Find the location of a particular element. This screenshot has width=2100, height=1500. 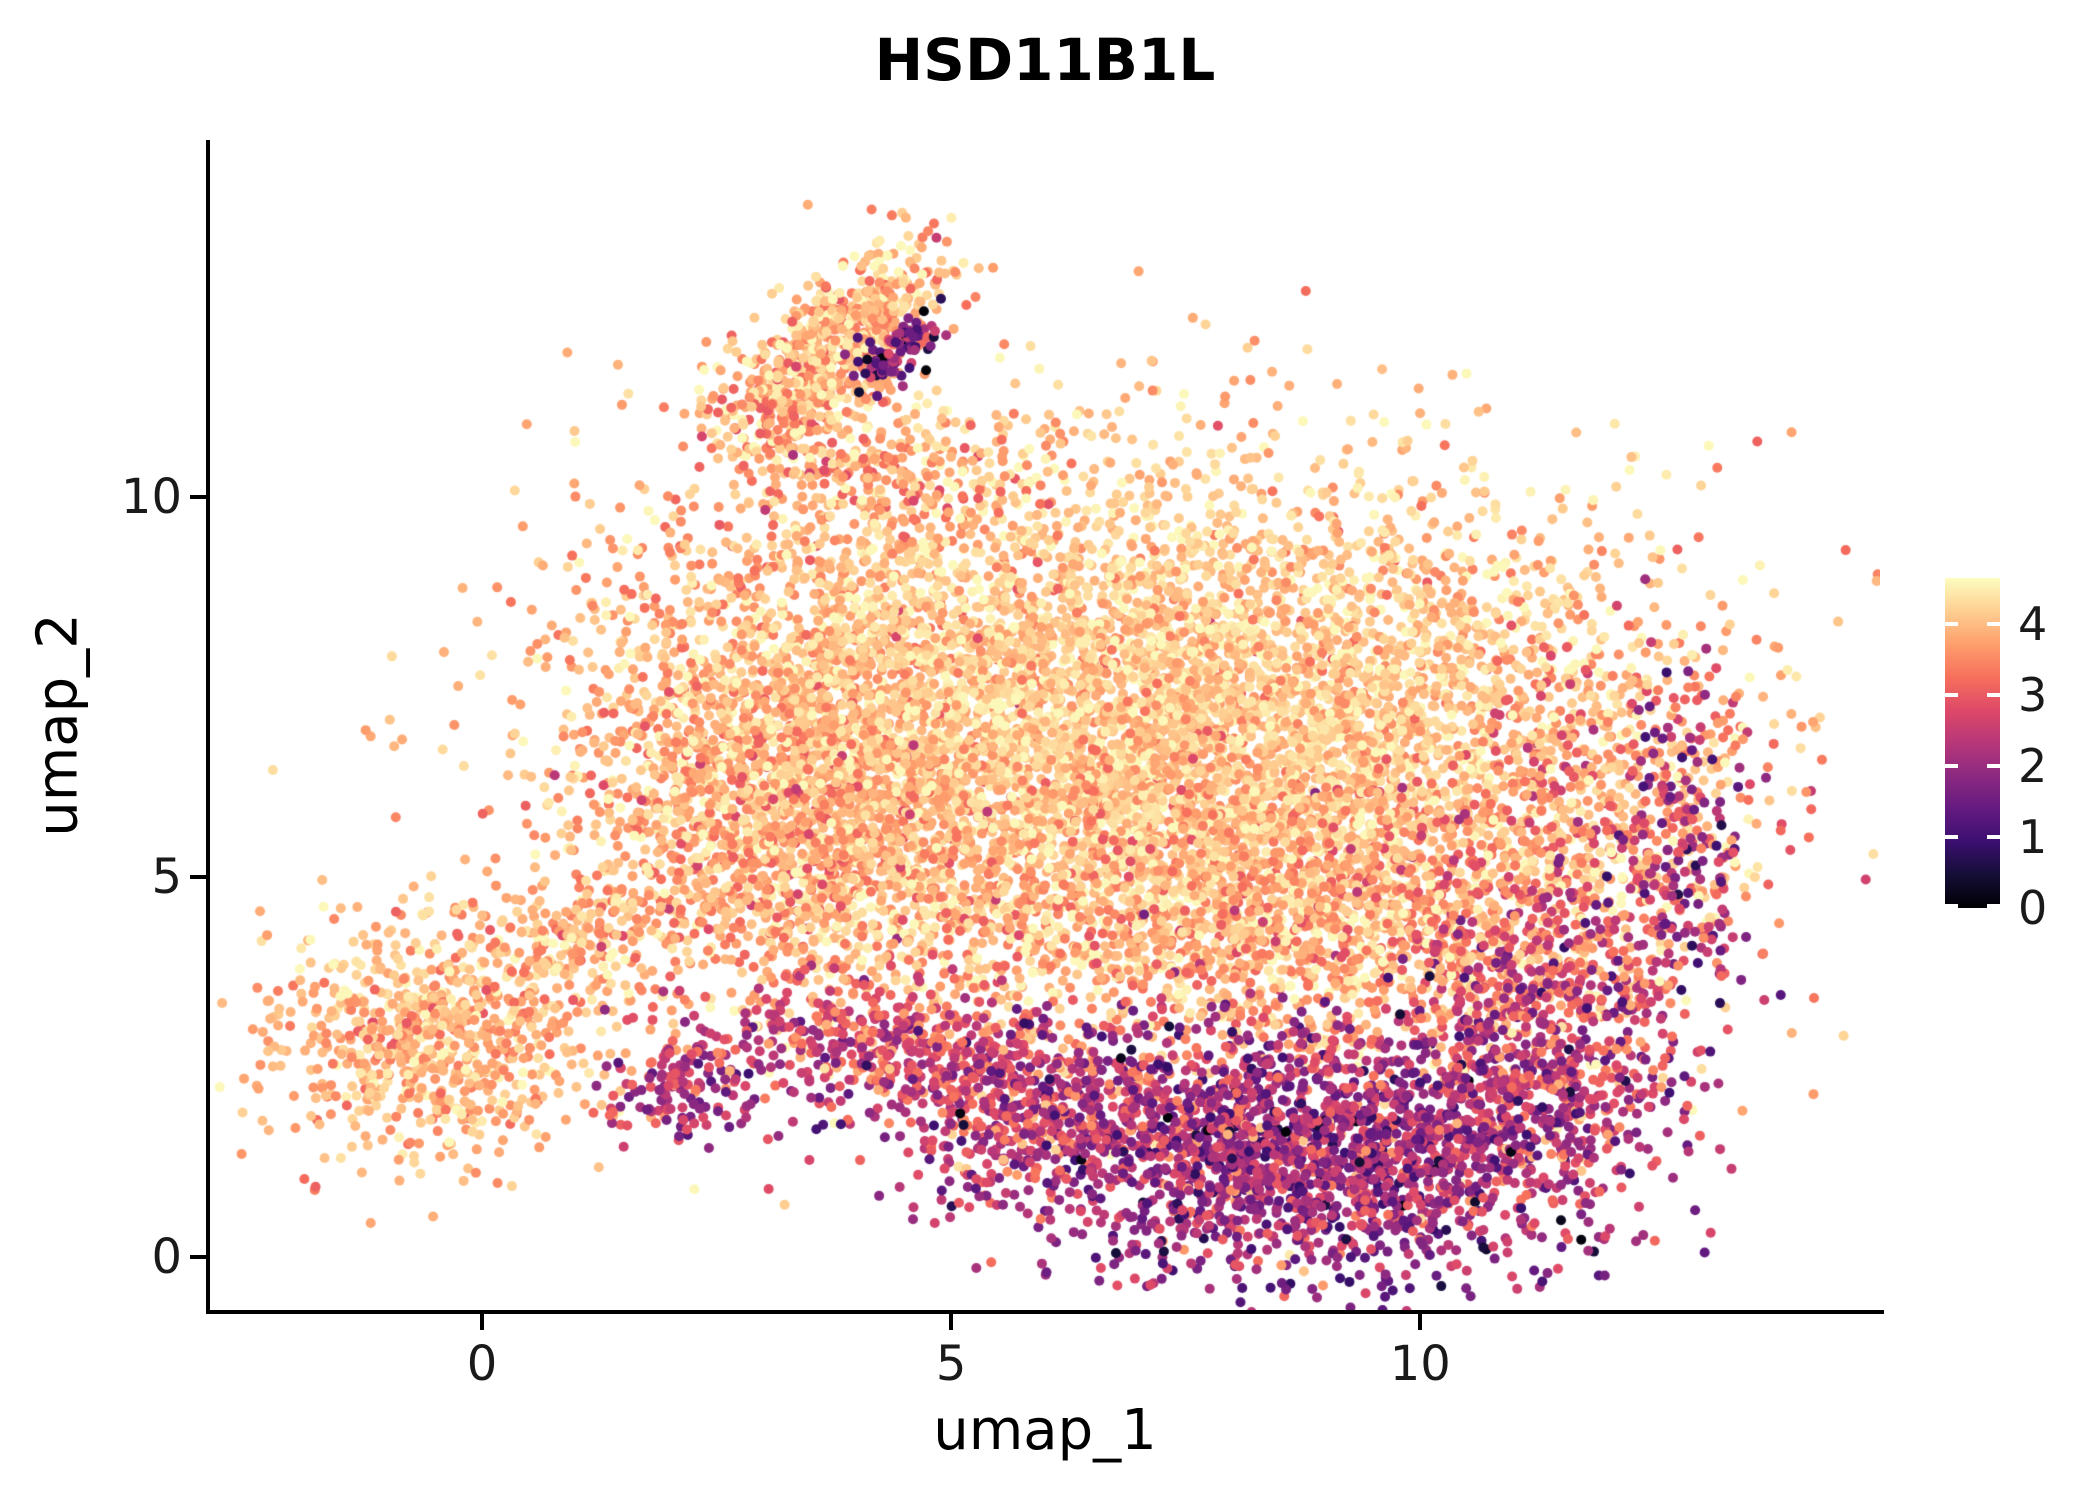

x-tick-label: 5 is located at coordinates (951, 1364).